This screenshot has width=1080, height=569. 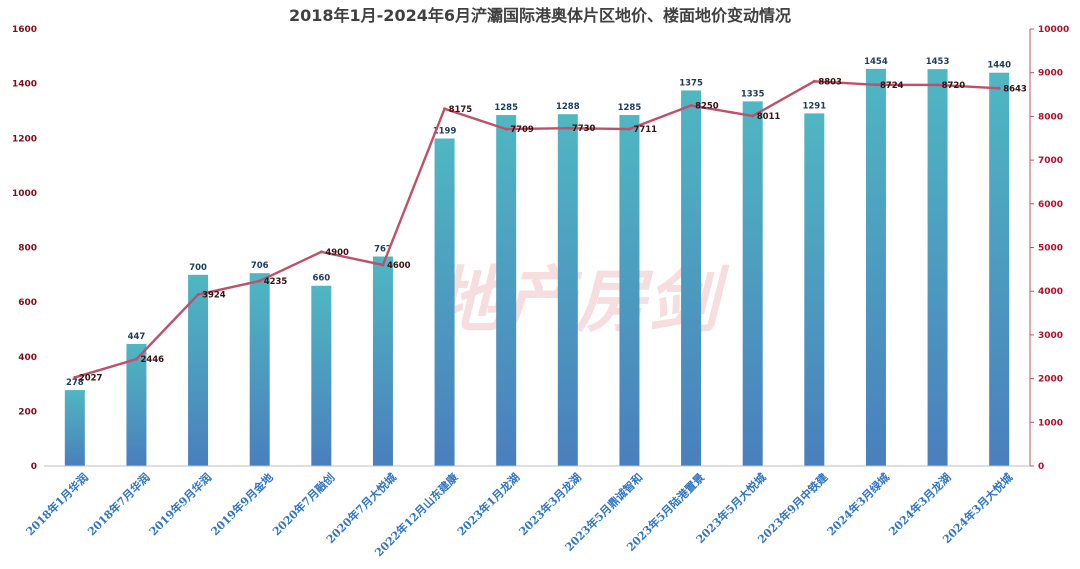 I want to click on line-value-label: 4600, so click(x=399, y=266).